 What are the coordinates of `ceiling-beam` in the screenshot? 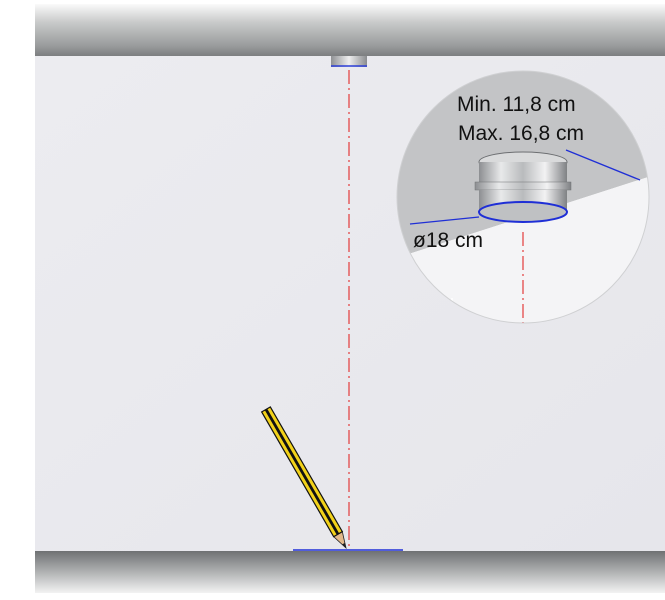 It's located at (350, 30).